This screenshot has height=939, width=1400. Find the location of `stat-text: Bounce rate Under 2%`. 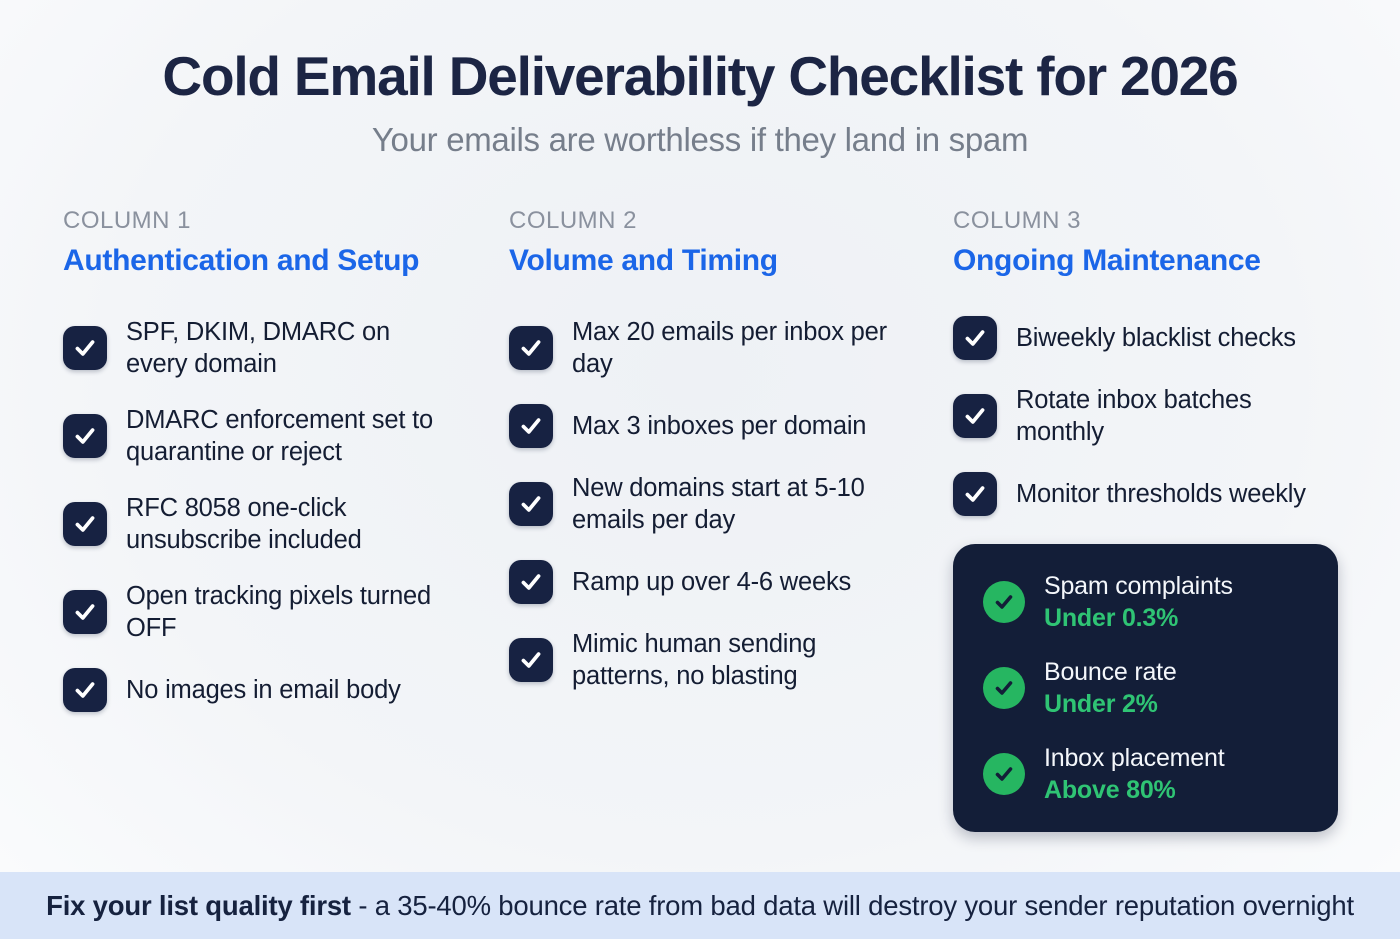

stat-text: Bounce rate Under 2% is located at coordinates (1110, 688).